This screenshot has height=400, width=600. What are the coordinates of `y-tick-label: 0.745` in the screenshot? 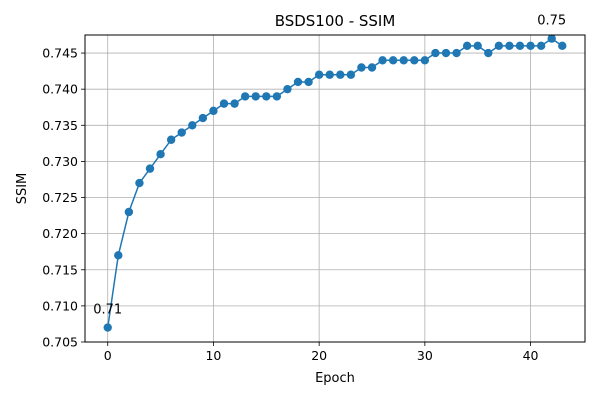 It's located at (60, 53).